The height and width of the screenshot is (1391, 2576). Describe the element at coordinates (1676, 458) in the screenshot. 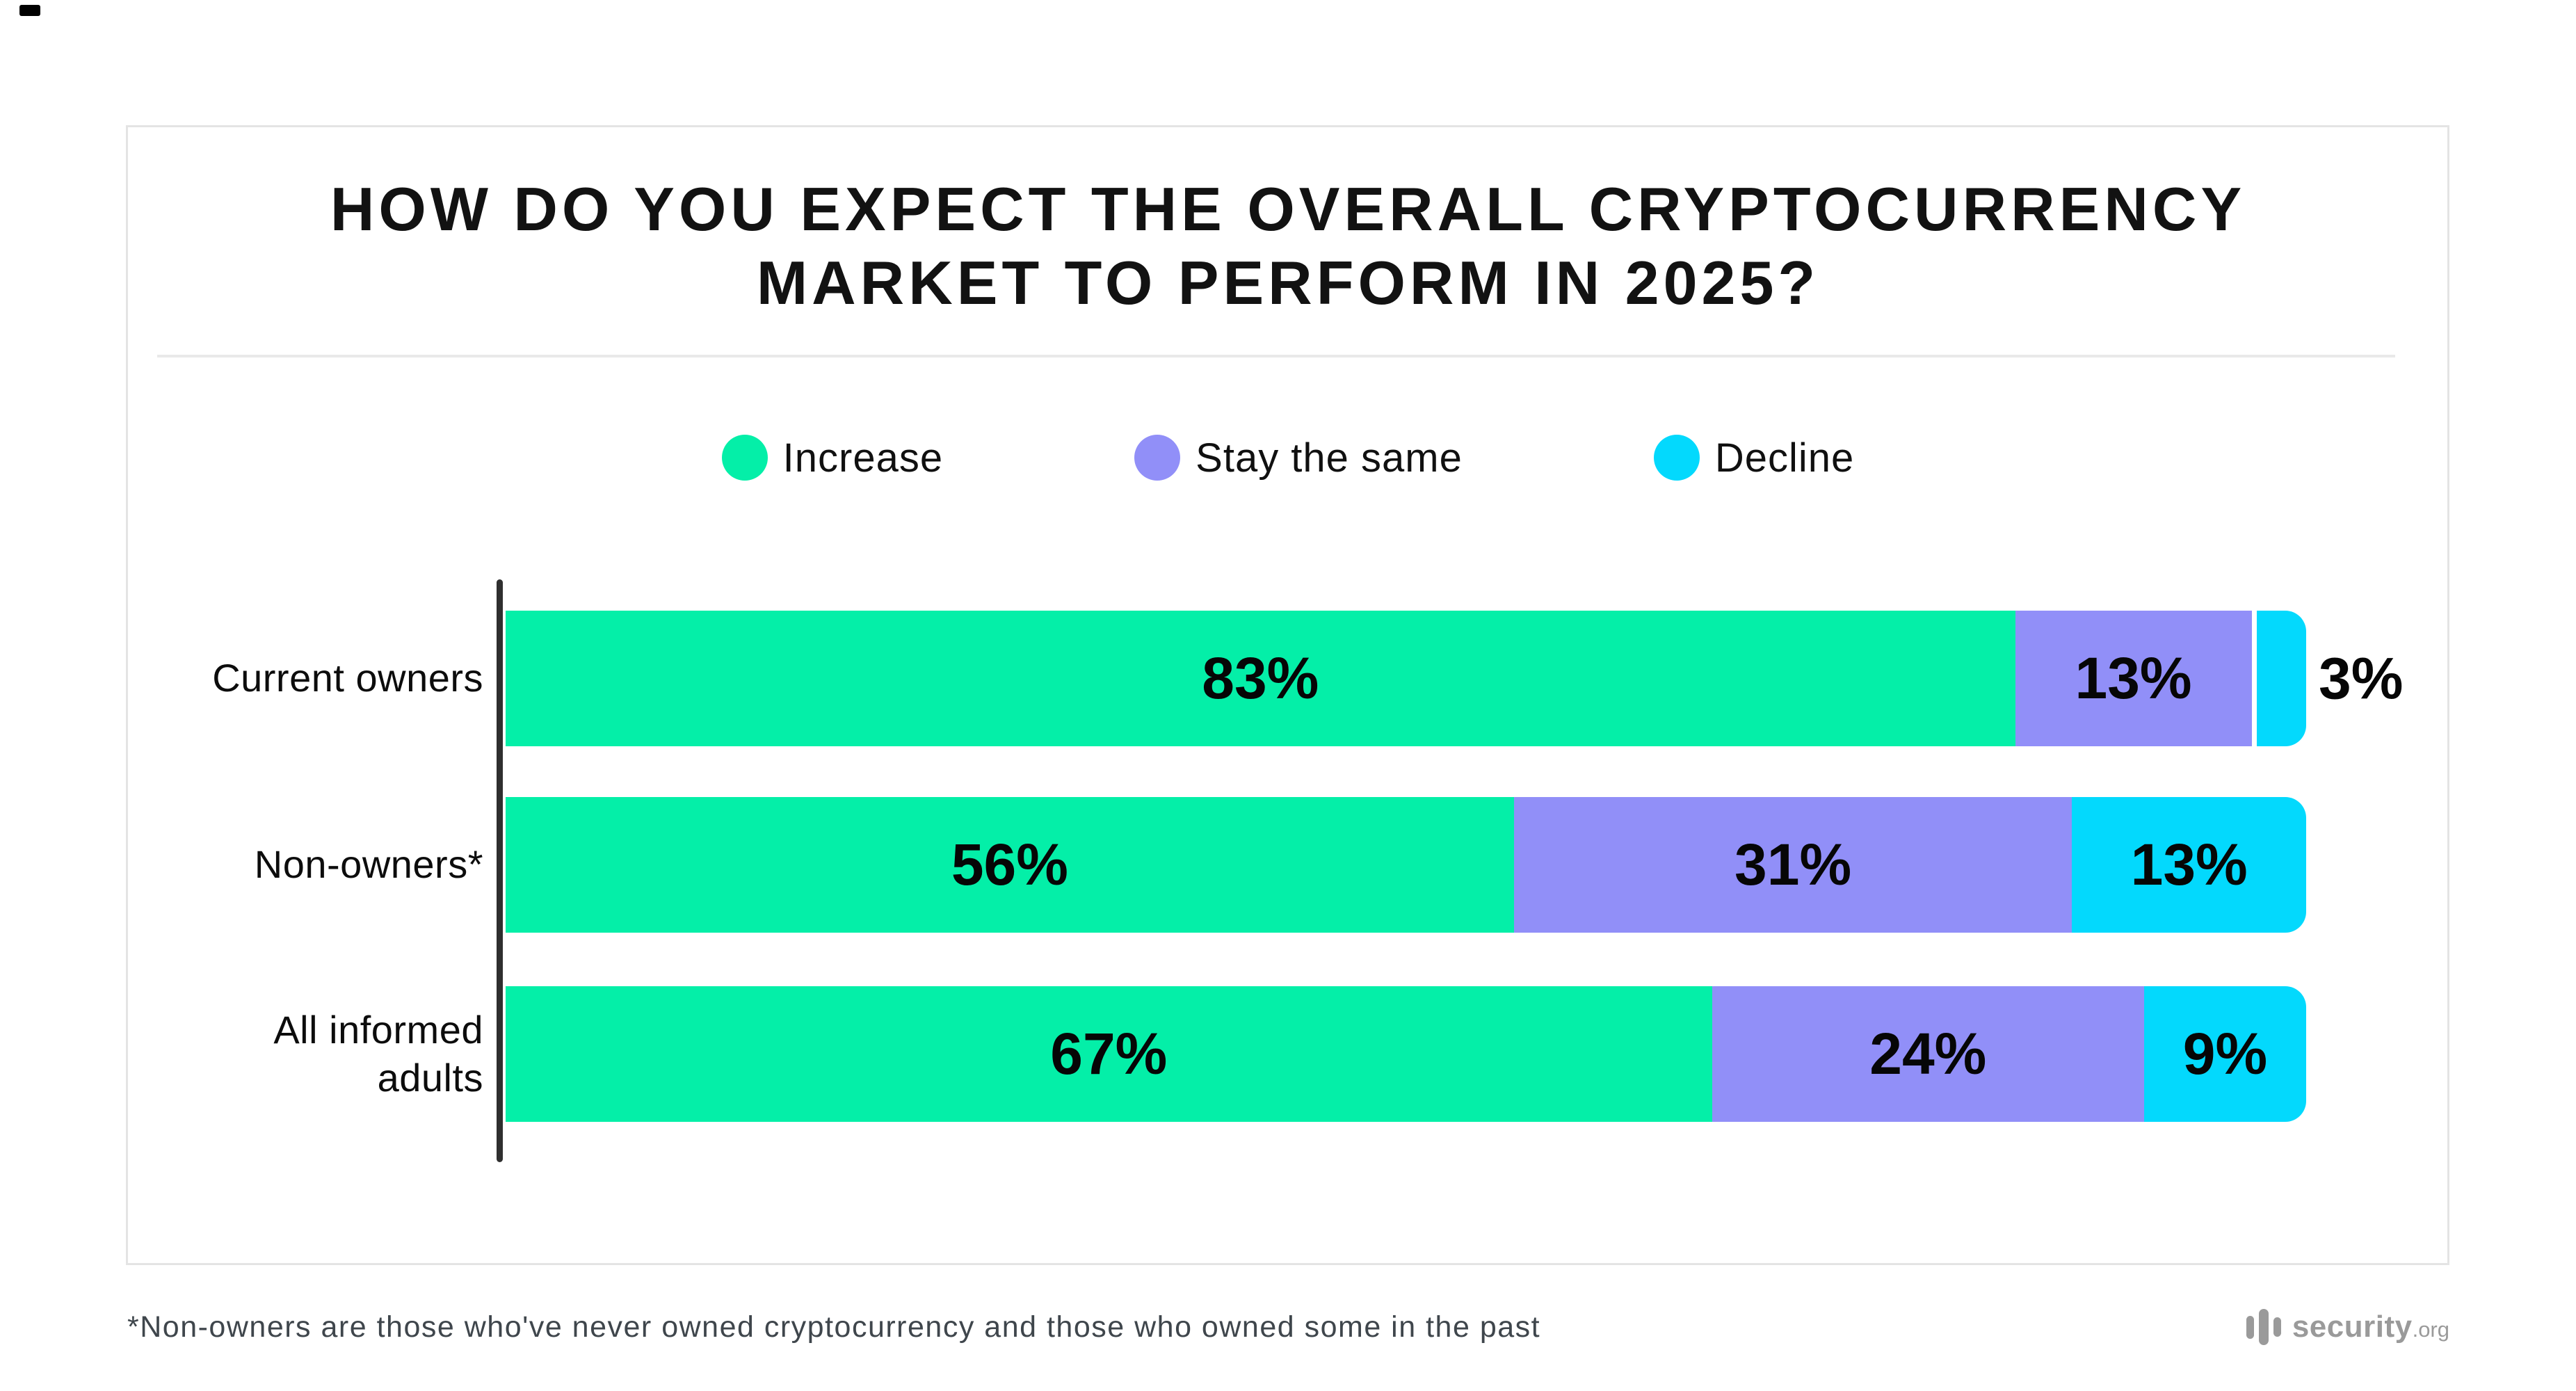

I see `legend-dot-decline-icon` at that location.